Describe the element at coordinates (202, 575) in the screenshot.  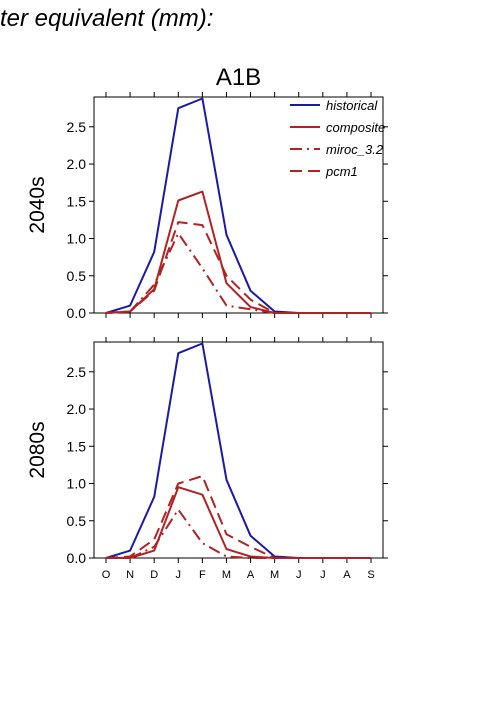
I see `x-tick-label: F` at that location.